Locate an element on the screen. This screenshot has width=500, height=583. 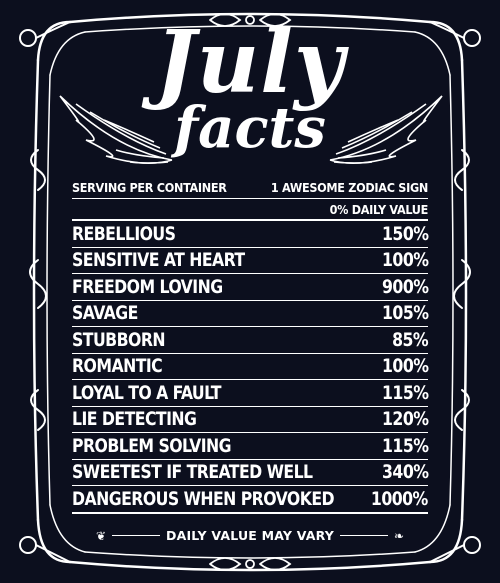
footer-text: DAILY VALUE MAY VARY is located at coordinates (250, 535).